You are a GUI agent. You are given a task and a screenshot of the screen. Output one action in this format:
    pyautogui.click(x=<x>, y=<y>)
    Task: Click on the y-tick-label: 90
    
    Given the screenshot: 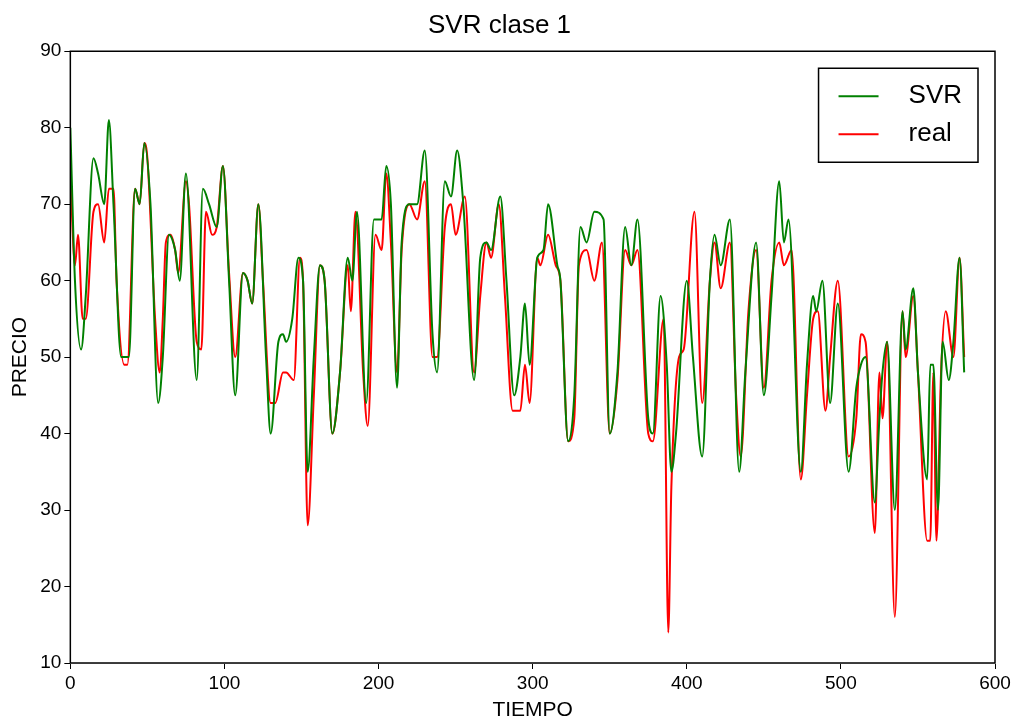 What is the action you would take?
    pyautogui.click(x=51, y=50)
    